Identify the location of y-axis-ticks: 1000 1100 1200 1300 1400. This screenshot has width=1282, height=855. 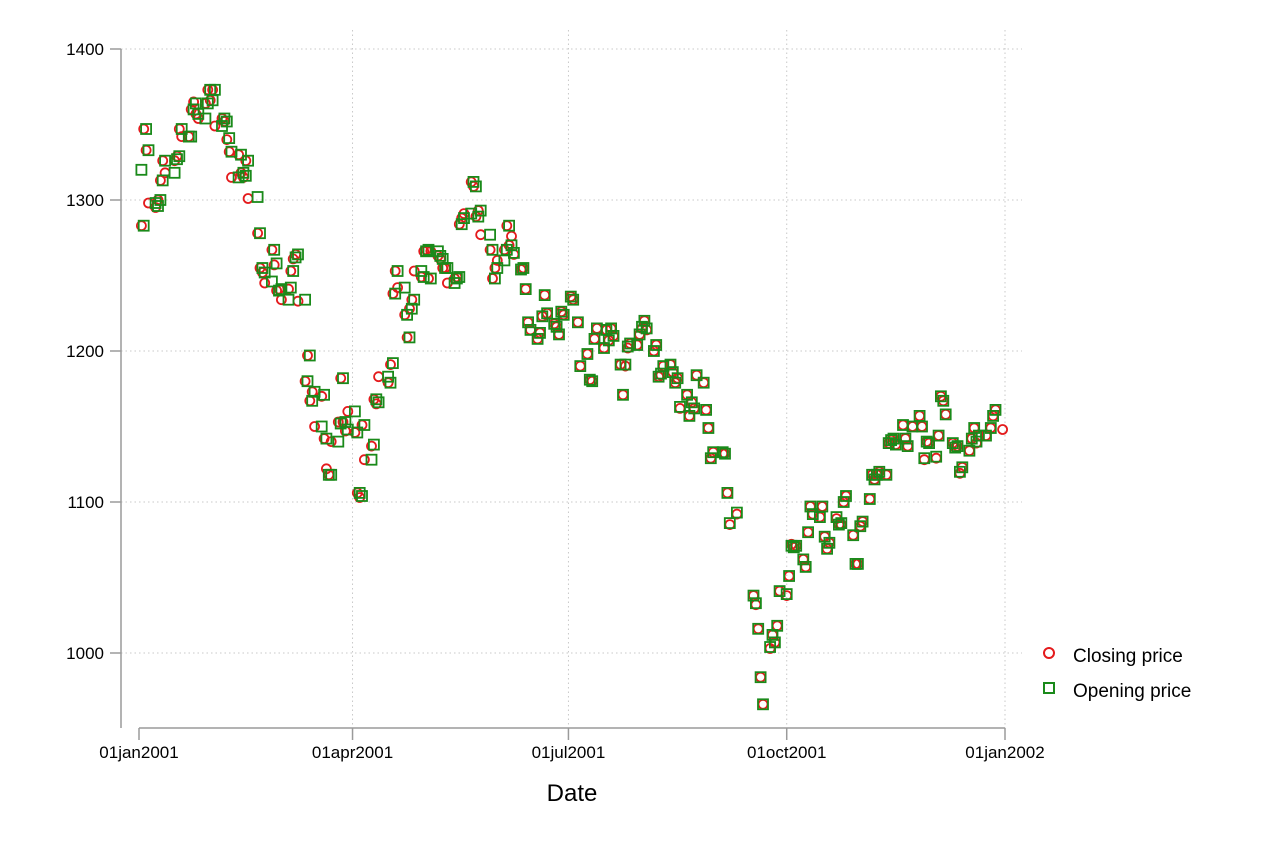
(93, 351).